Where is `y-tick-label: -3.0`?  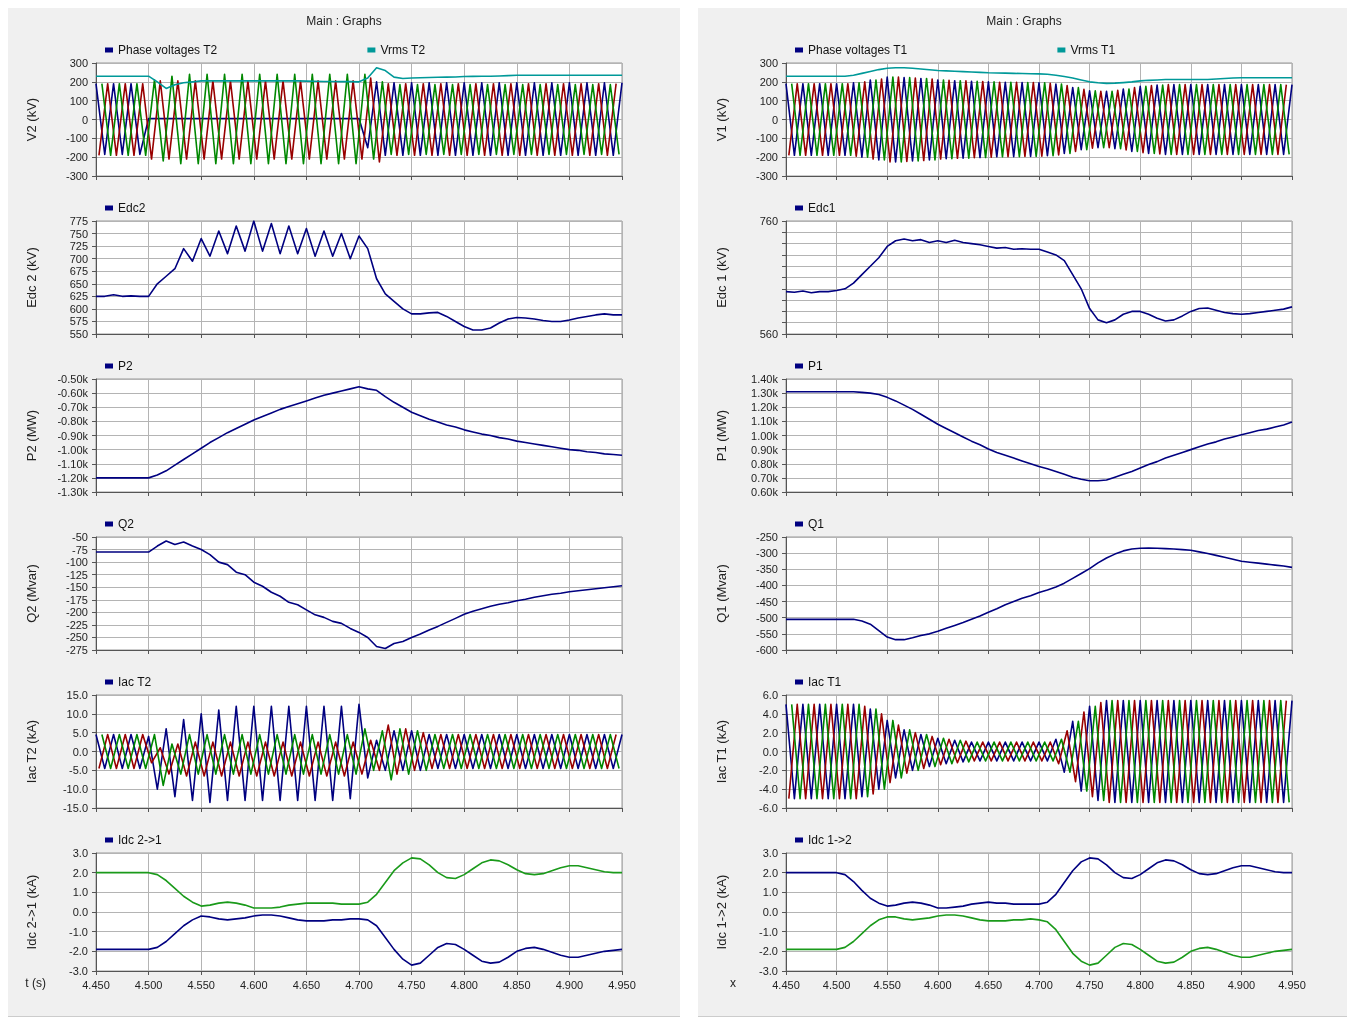
y-tick-label: -3.0 is located at coordinates (78, 971).